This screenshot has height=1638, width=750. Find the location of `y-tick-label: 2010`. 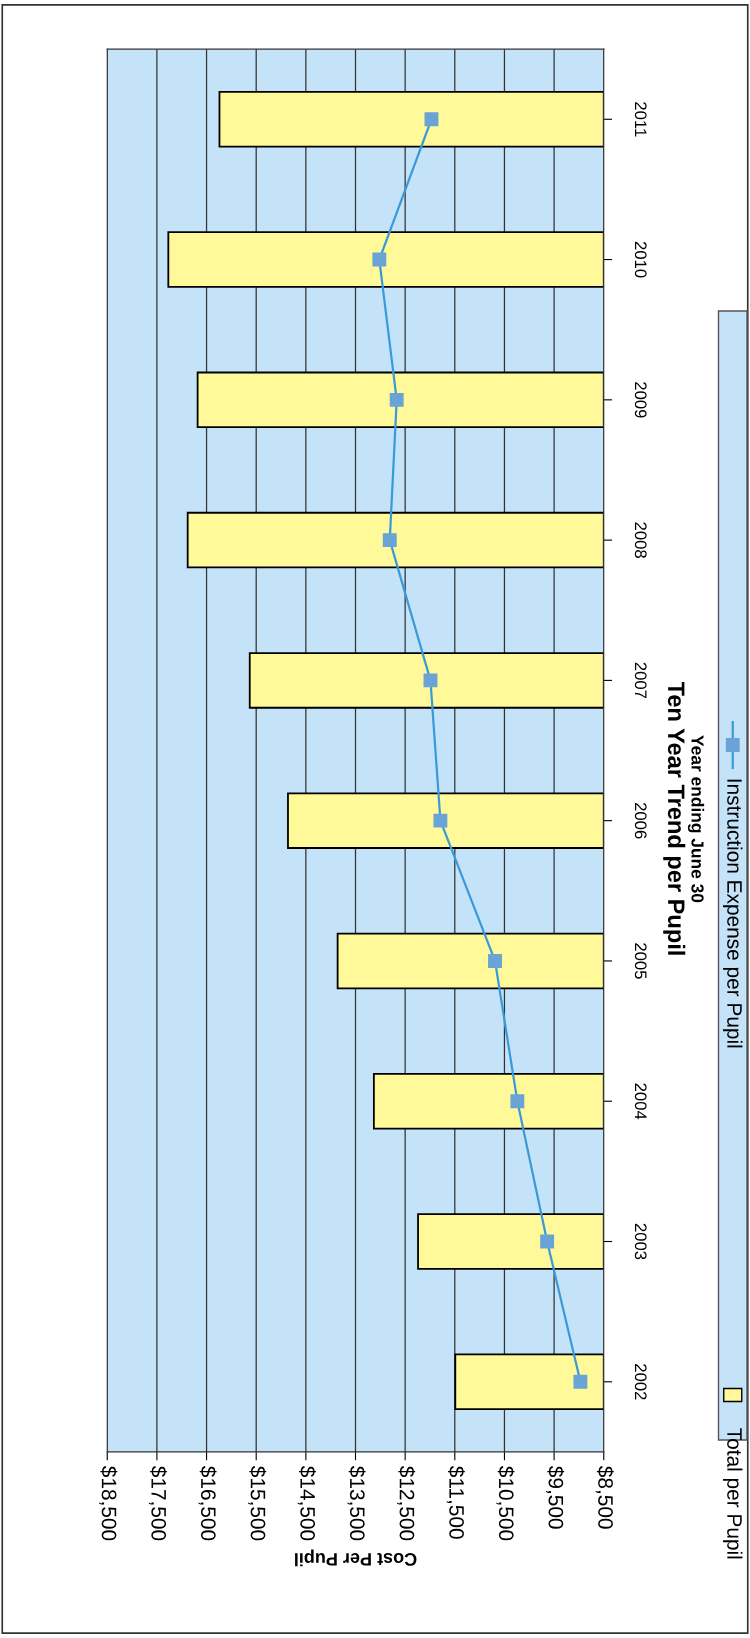

y-tick-label: 2010 is located at coordinates (640, 259).